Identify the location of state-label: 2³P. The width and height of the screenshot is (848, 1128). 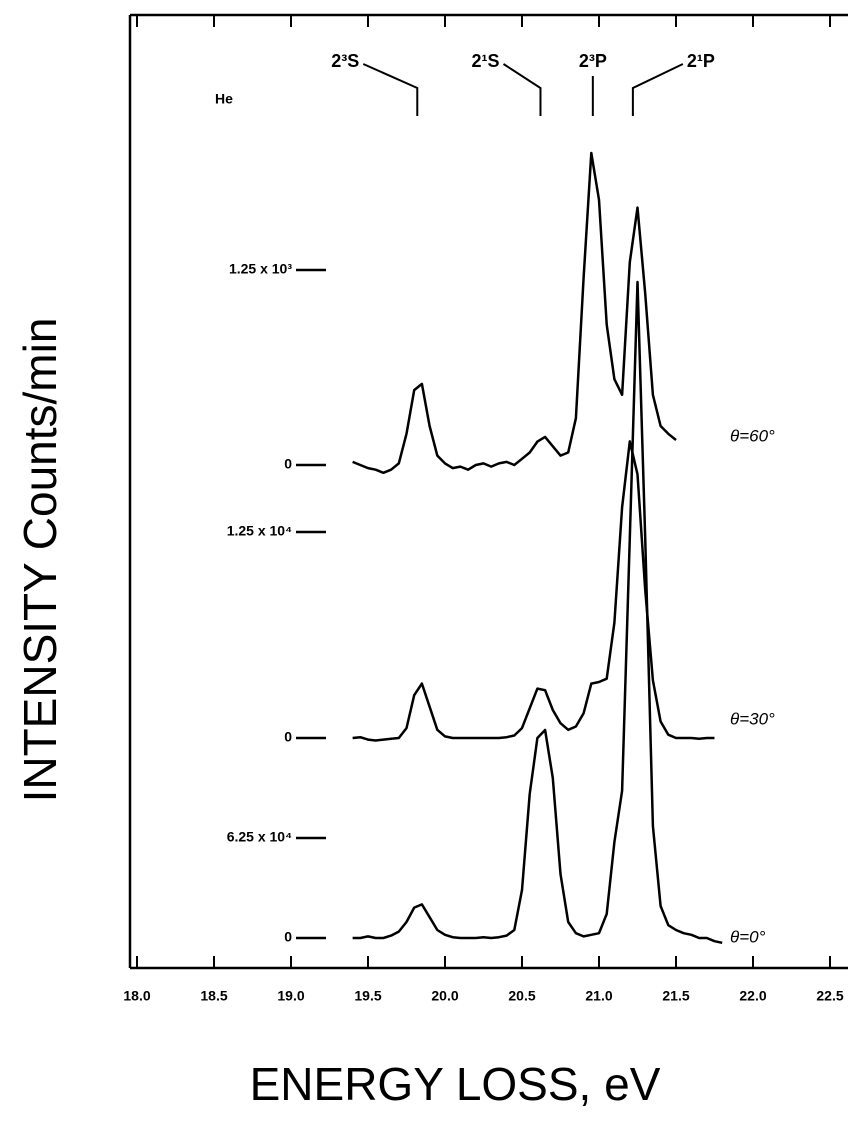
(593, 61).